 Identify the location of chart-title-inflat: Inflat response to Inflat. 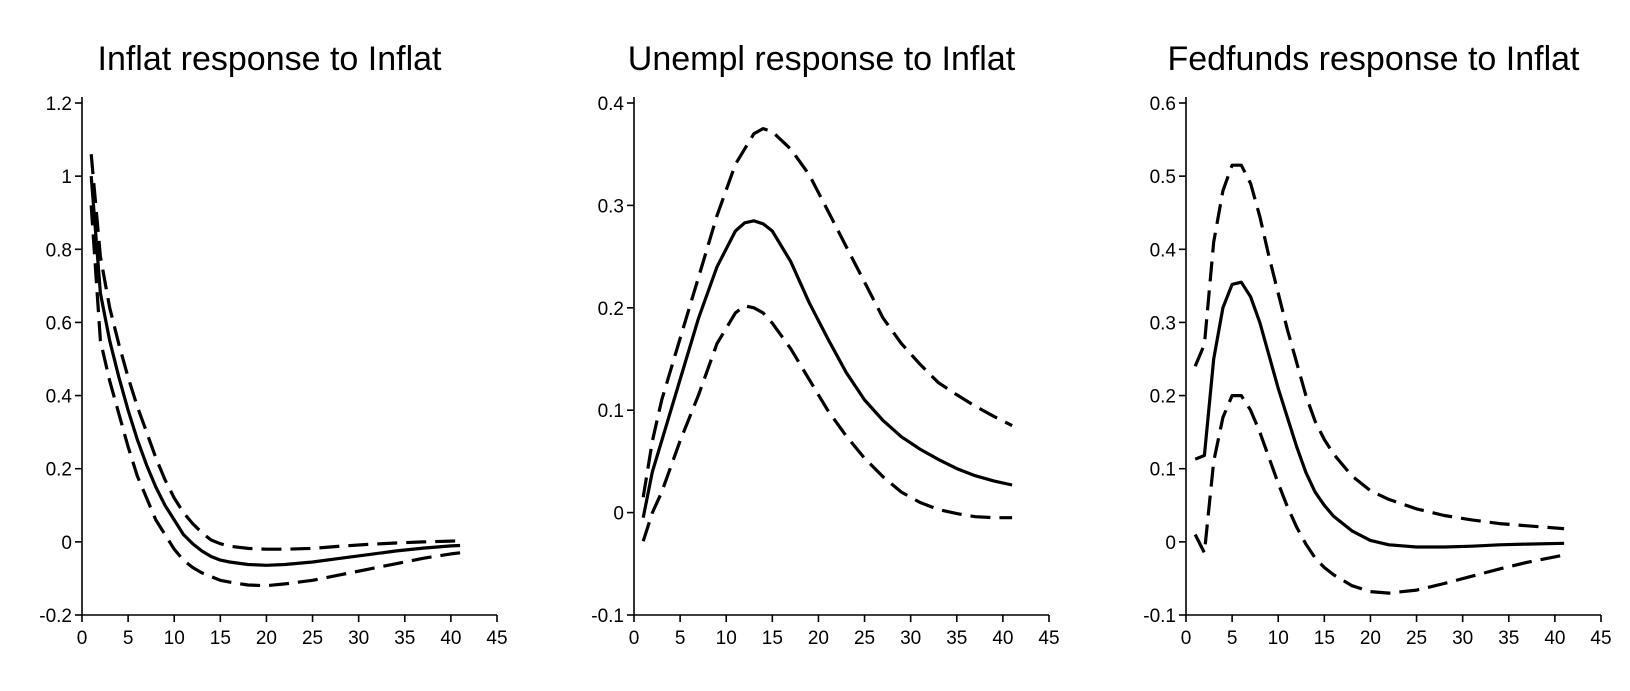
(270, 59).